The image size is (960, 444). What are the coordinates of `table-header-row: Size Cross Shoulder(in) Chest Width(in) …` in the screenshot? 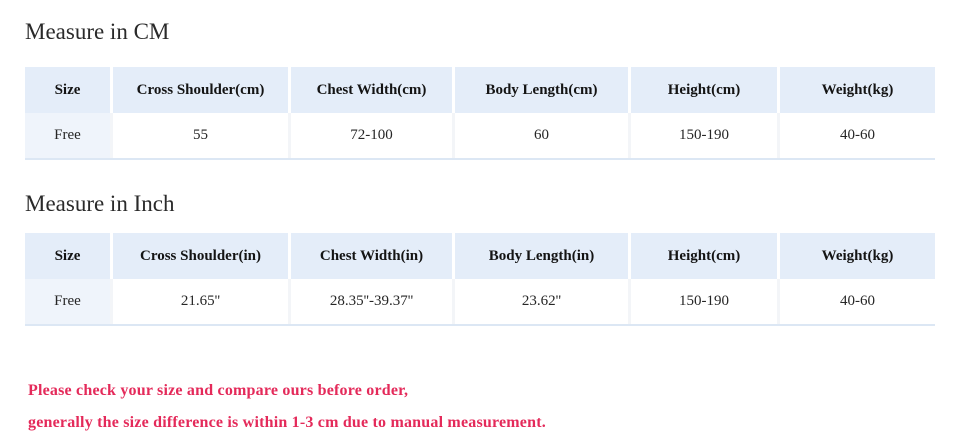 It's located at (480, 256).